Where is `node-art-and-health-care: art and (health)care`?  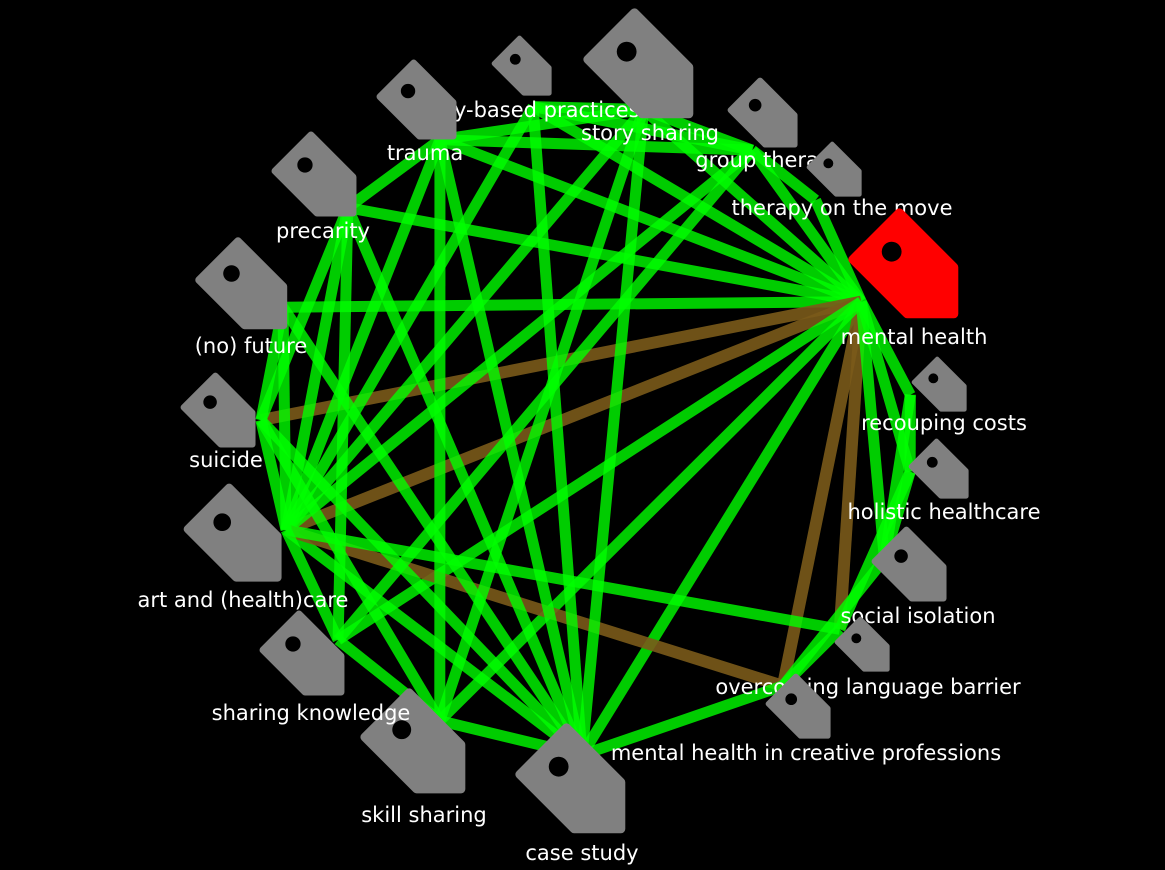
node-art-and-health-care: art and (health)care is located at coordinates (243, 547).